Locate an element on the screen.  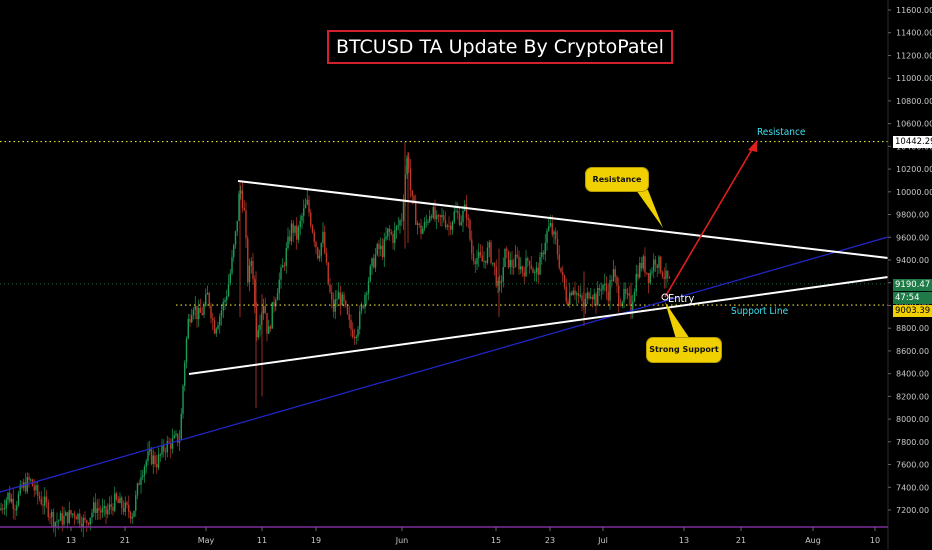
x-tick-label: 13 is located at coordinates (684, 540).